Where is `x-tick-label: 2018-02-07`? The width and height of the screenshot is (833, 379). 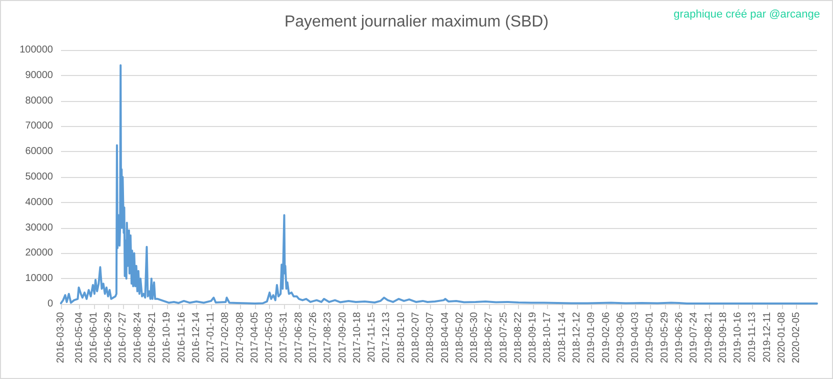
x-tick-label: 2018-02-07 is located at coordinates (416, 338).